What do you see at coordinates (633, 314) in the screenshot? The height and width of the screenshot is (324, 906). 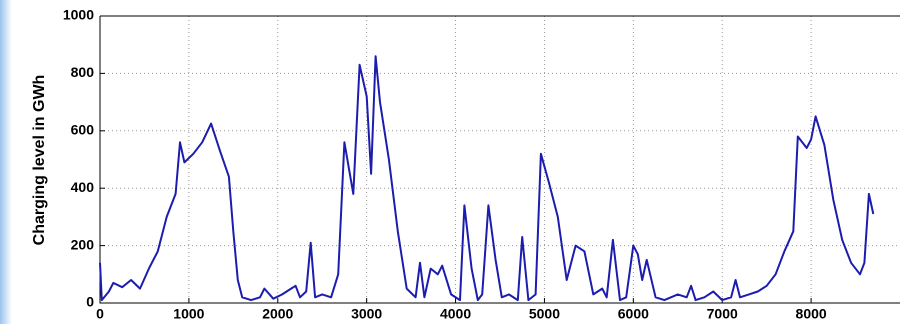 I see `x-tick-label: 6000` at bounding box center [633, 314].